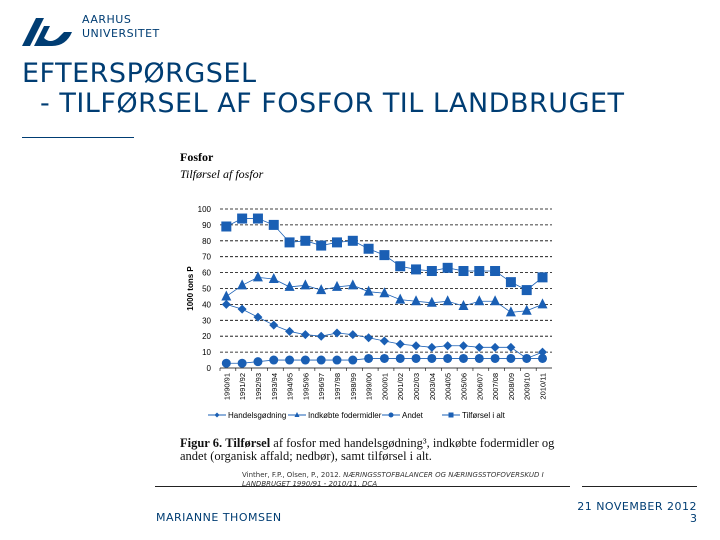 The image size is (720, 540). What do you see at coordinates (274, 386) in the screenshot?
I see `x-tick-label: 1993/94` at bounding box center [274, 386].